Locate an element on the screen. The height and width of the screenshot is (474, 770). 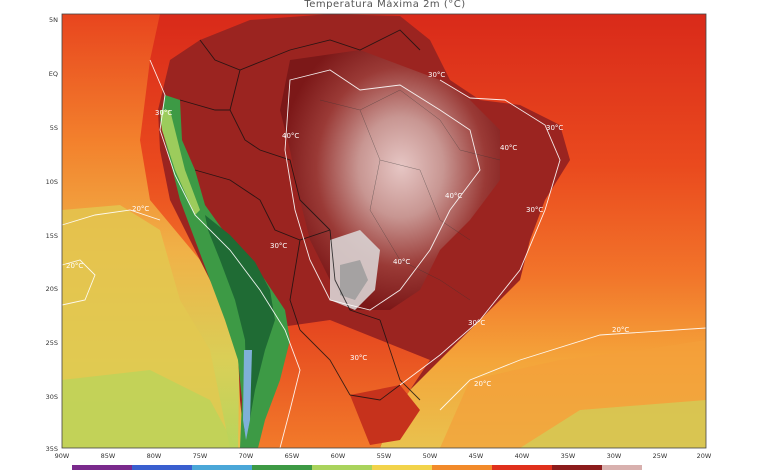
lat-tick-label: 30S is located at coordinates (52, 397).